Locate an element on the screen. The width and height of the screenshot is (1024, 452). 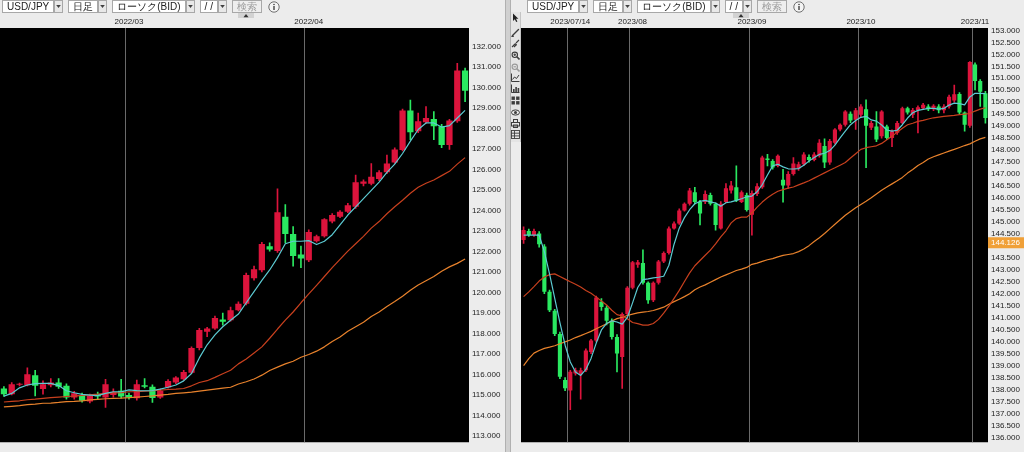
y-tick-label: 150.000 is located at coordinates (1006, 102).